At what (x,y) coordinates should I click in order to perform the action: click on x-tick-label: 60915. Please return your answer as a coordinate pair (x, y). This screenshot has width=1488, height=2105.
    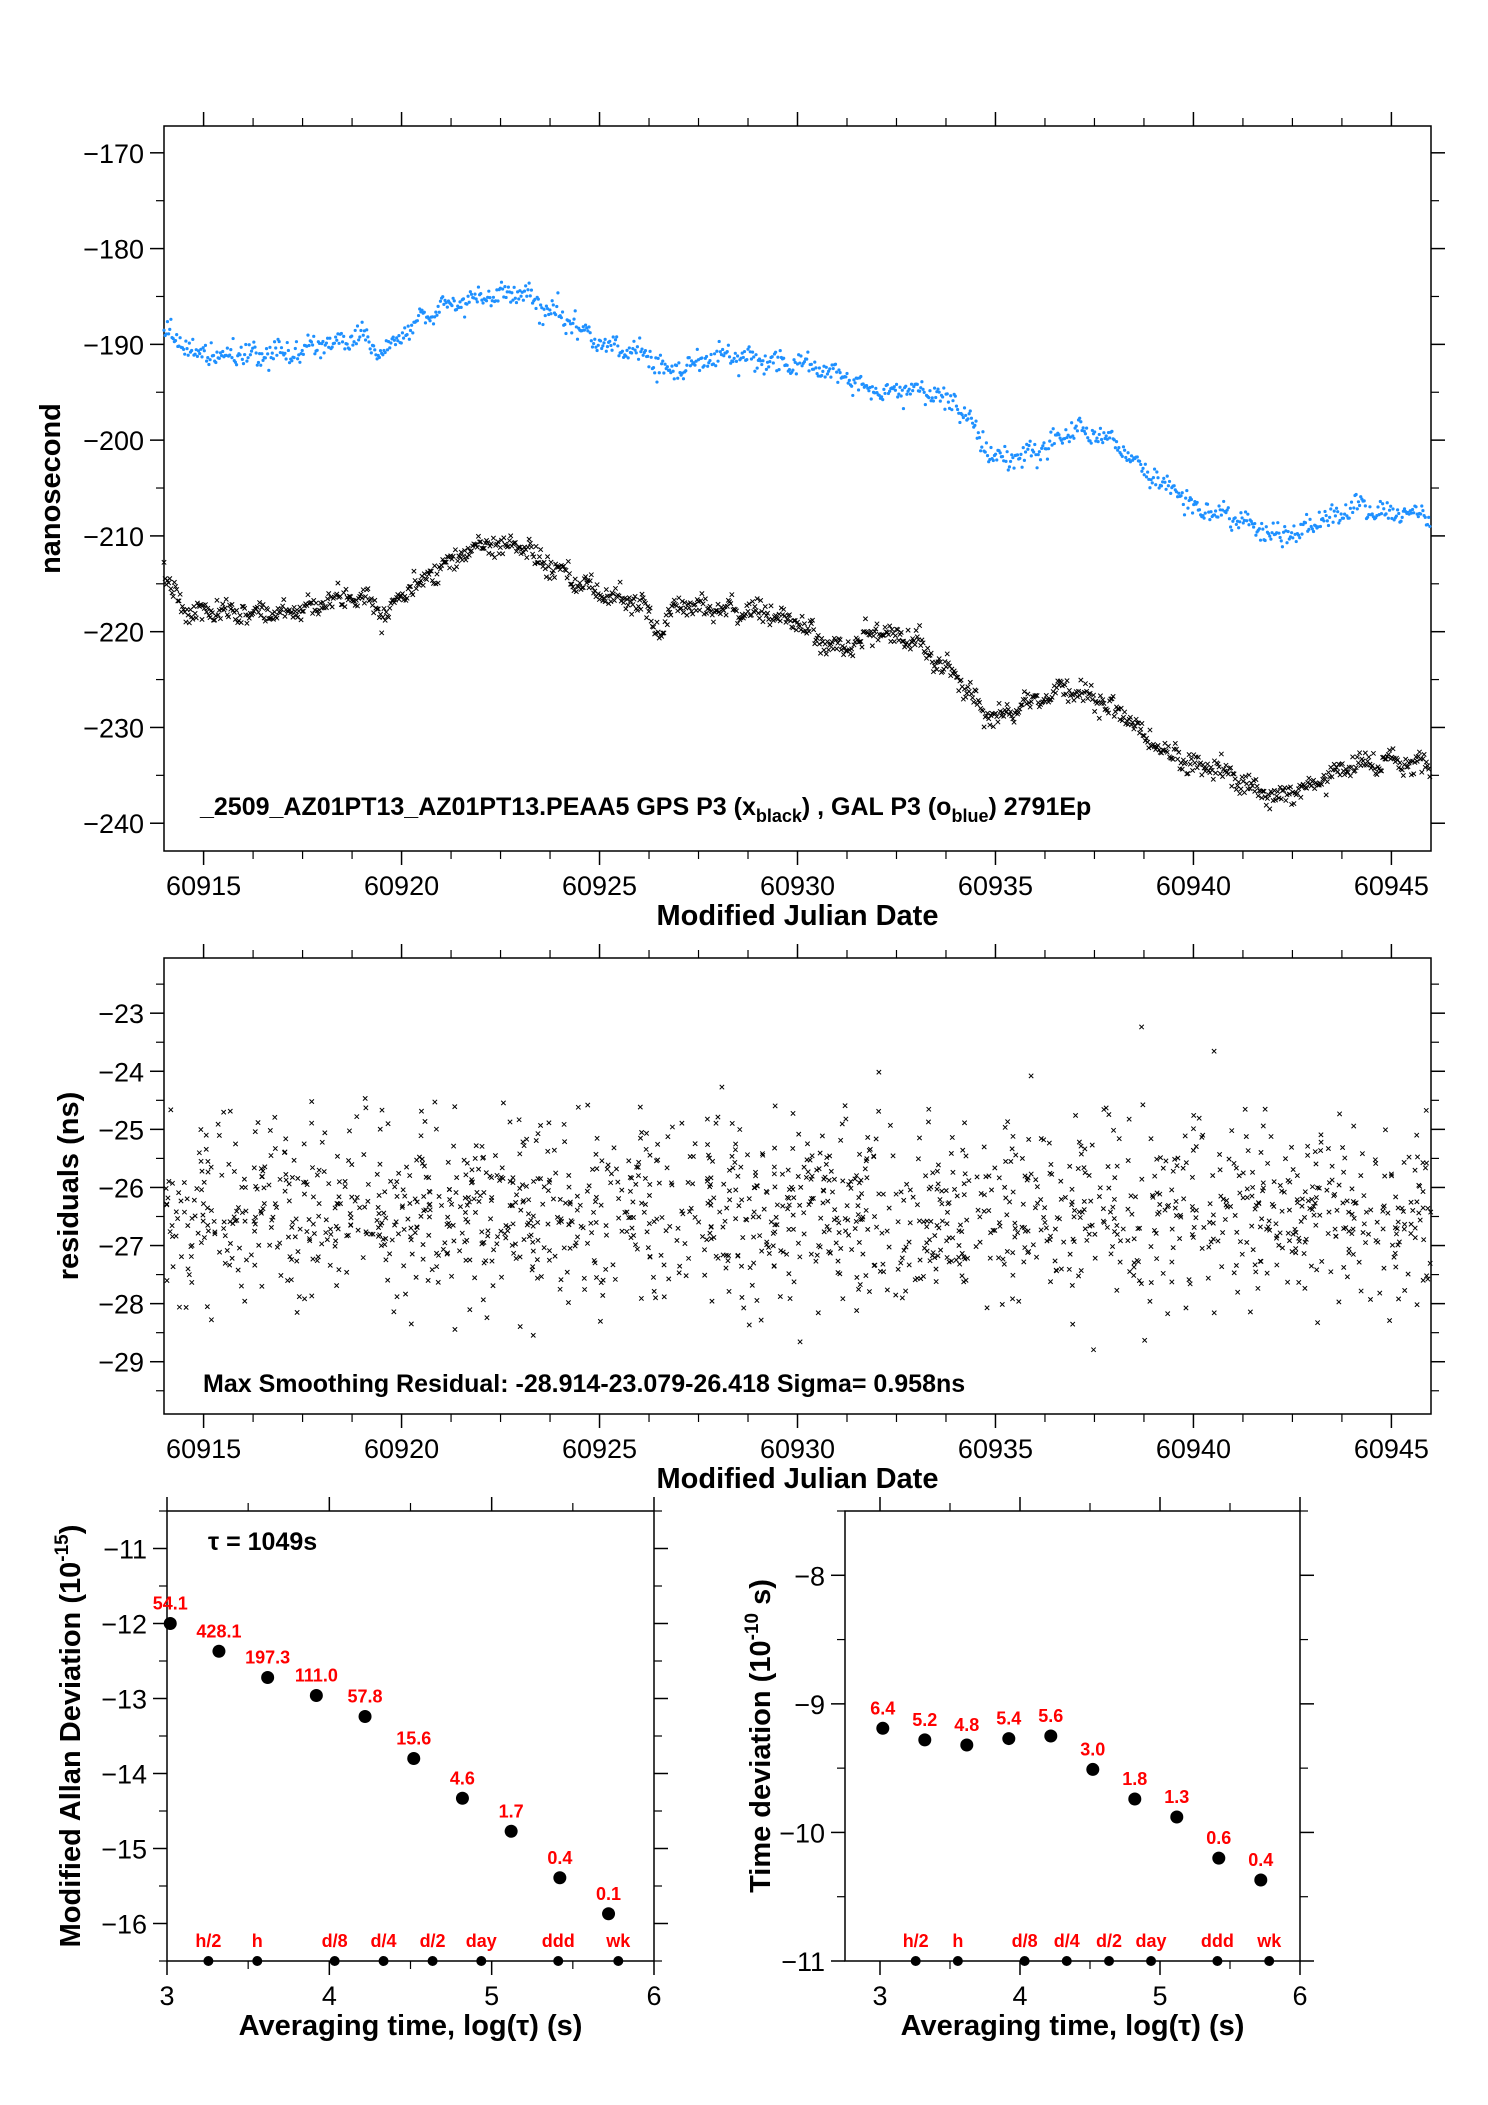
    Looking at the image, I should click on (203, 1449).